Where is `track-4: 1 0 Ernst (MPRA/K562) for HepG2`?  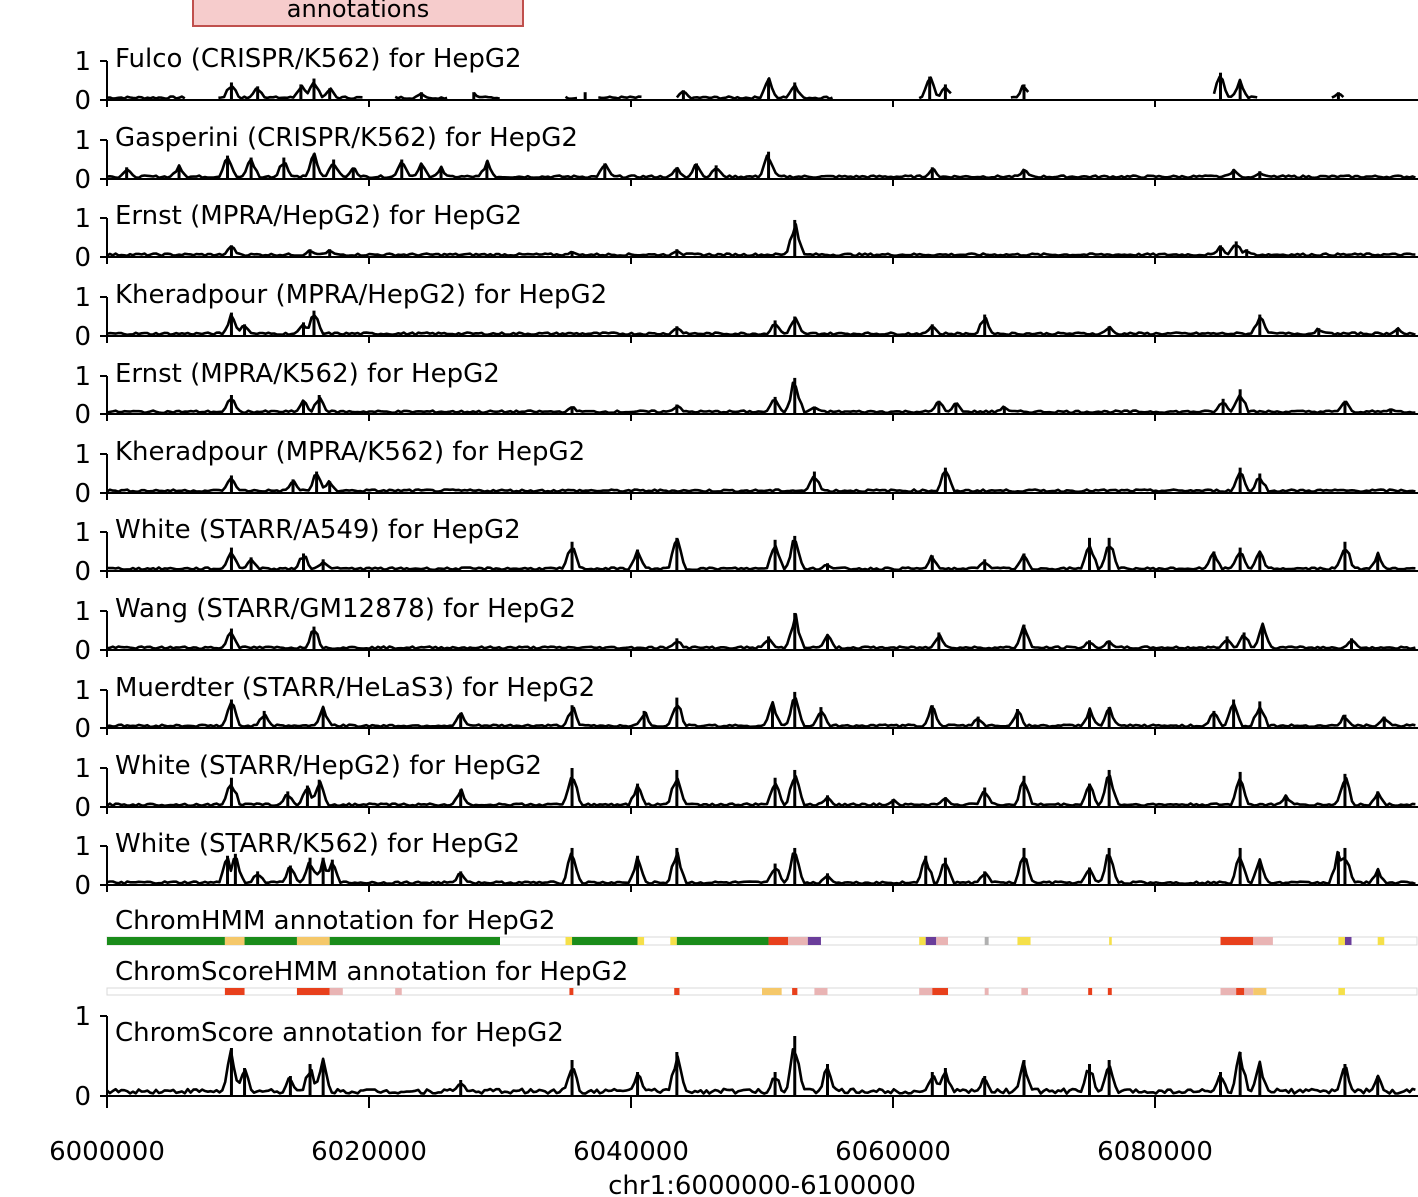 track-4: 1 0 Ernst (MPRA/K562) for HepG2 is located at coordinates (746, 394).